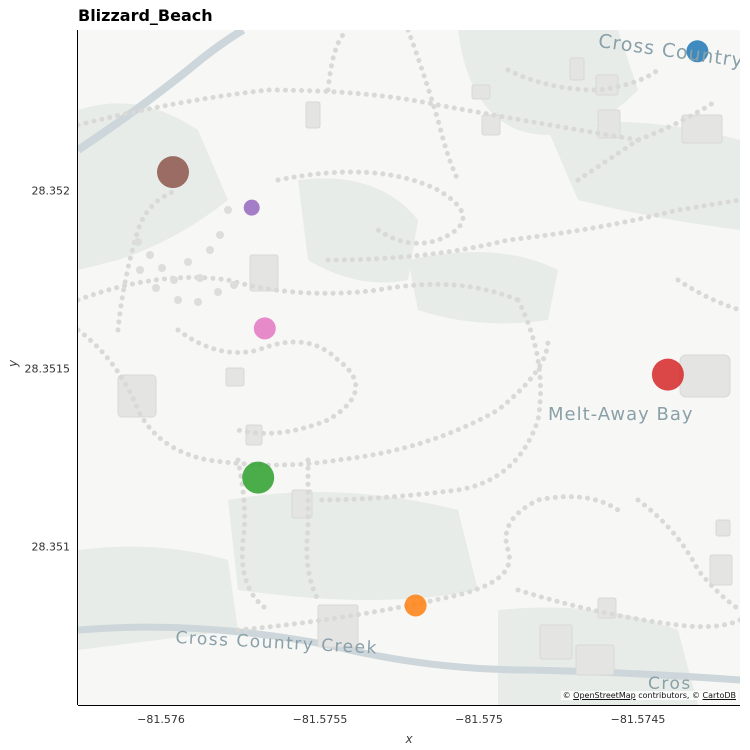  What do you see at coordinates (719, 695) in the screenshot?
I see `cartodb-link: CartoDB` at bounding box center [719, 695].